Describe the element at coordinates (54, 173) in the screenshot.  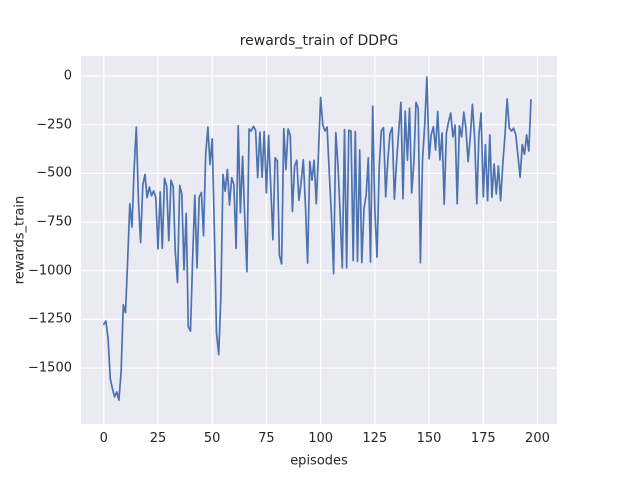
I see `y-tick-label: −500` at that location.